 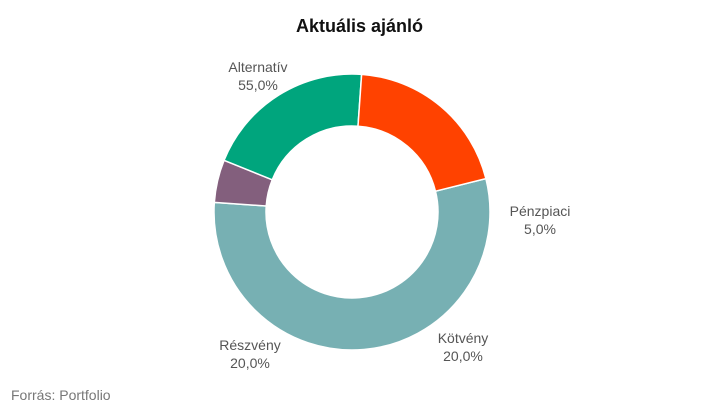 I want to click on slice-label-alternatív: Alternatív, so click(x=257, y=67).